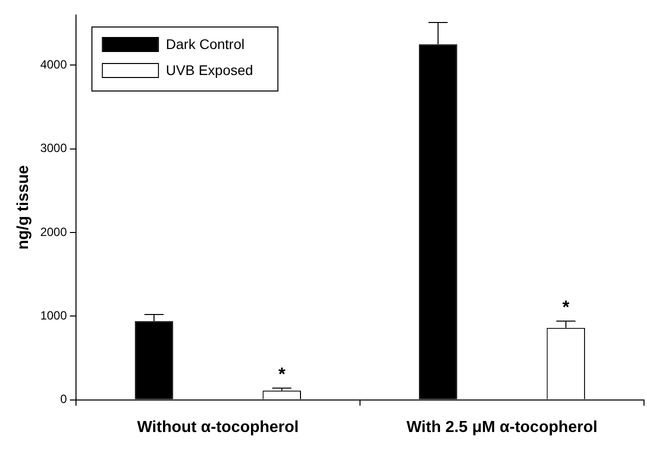 The height and width of the screenshot is (449, 647). I want to click on y-tick-label: 1000, so click(54, 315).